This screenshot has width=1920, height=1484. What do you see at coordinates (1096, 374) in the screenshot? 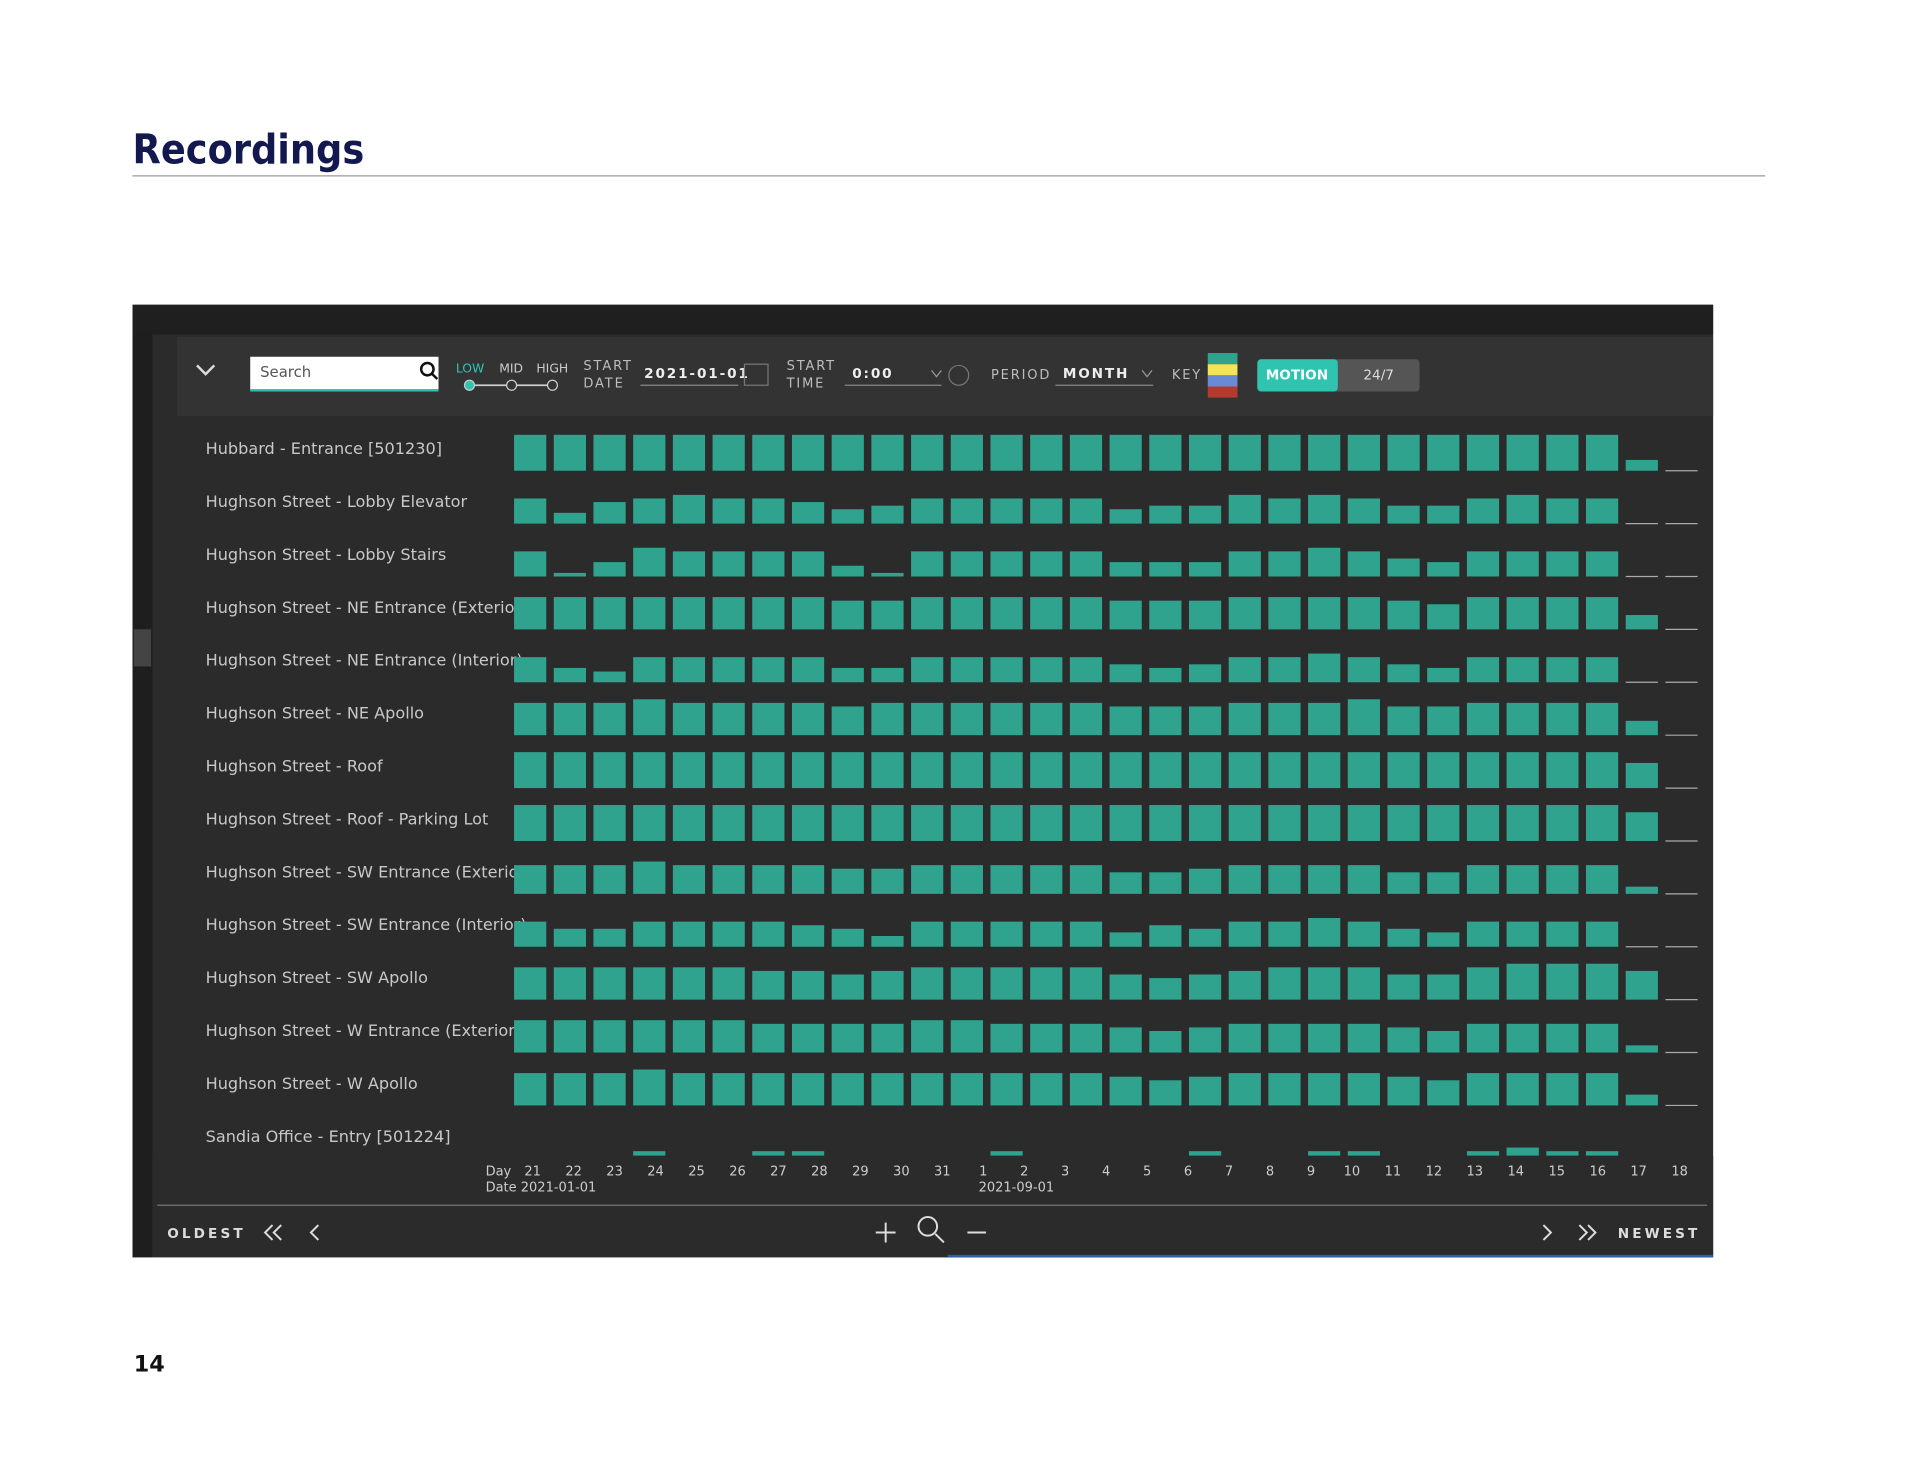
I see `period: MONTH` at bounding box center [1096, 374].